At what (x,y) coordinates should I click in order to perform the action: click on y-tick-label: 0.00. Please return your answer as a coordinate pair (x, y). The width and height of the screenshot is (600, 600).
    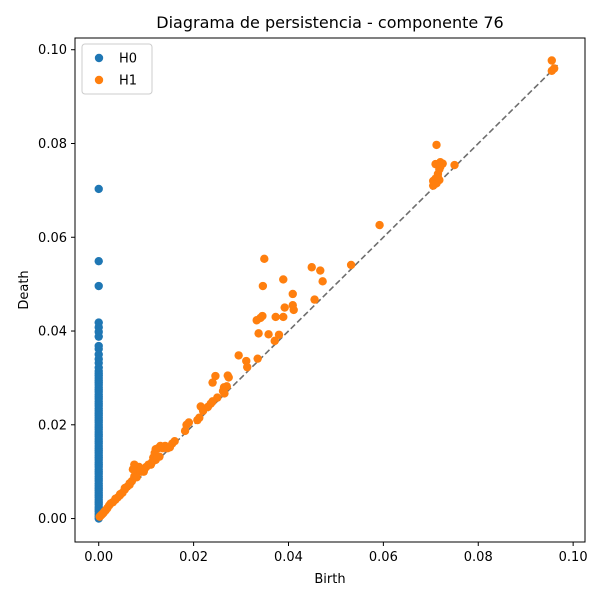
    Looking at the image, I should click on (52, 519).